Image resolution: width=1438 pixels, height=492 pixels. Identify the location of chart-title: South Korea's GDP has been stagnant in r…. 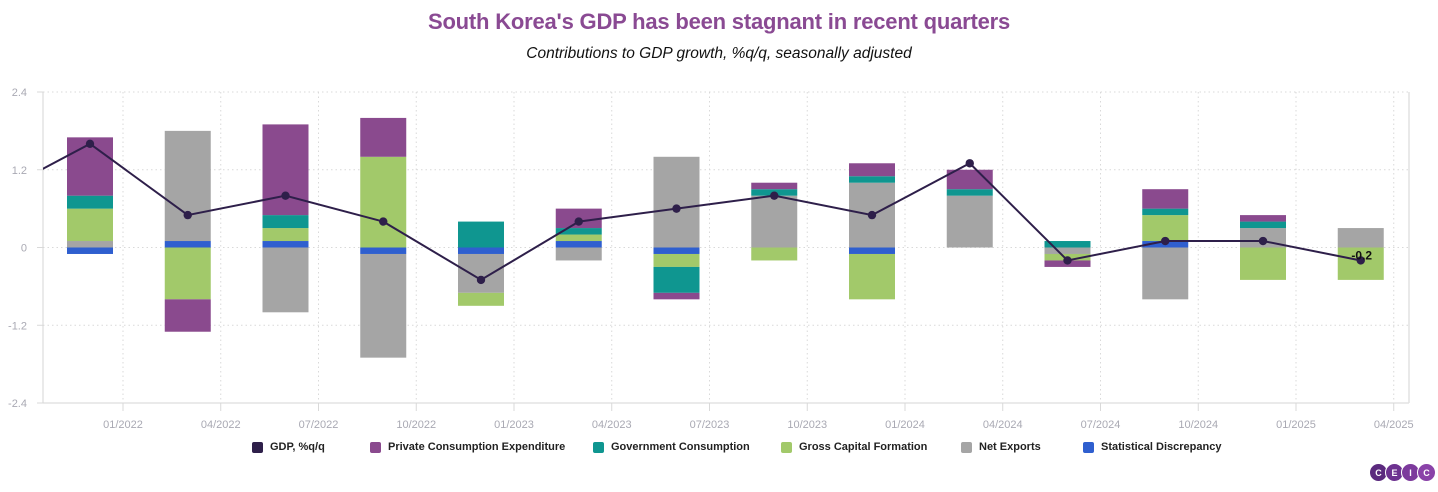
(719, 21).